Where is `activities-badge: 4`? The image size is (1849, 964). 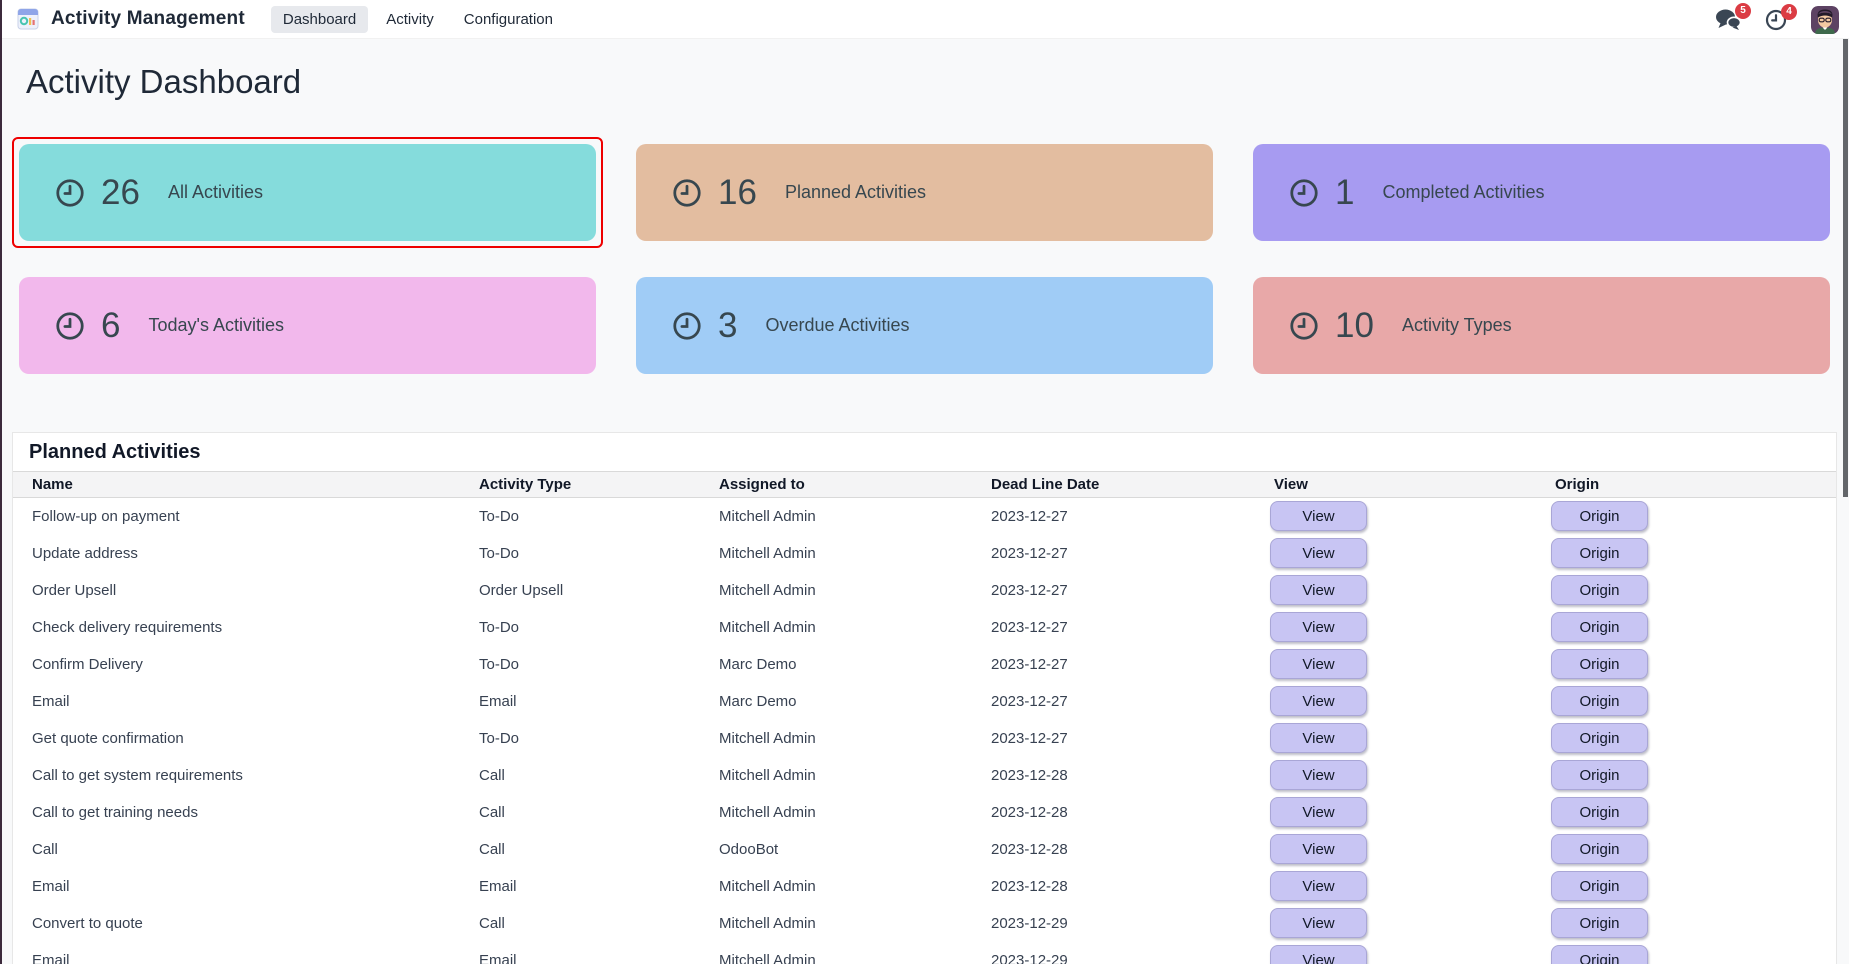 activities-badge: 4 is located at coordinates (1789, 11).